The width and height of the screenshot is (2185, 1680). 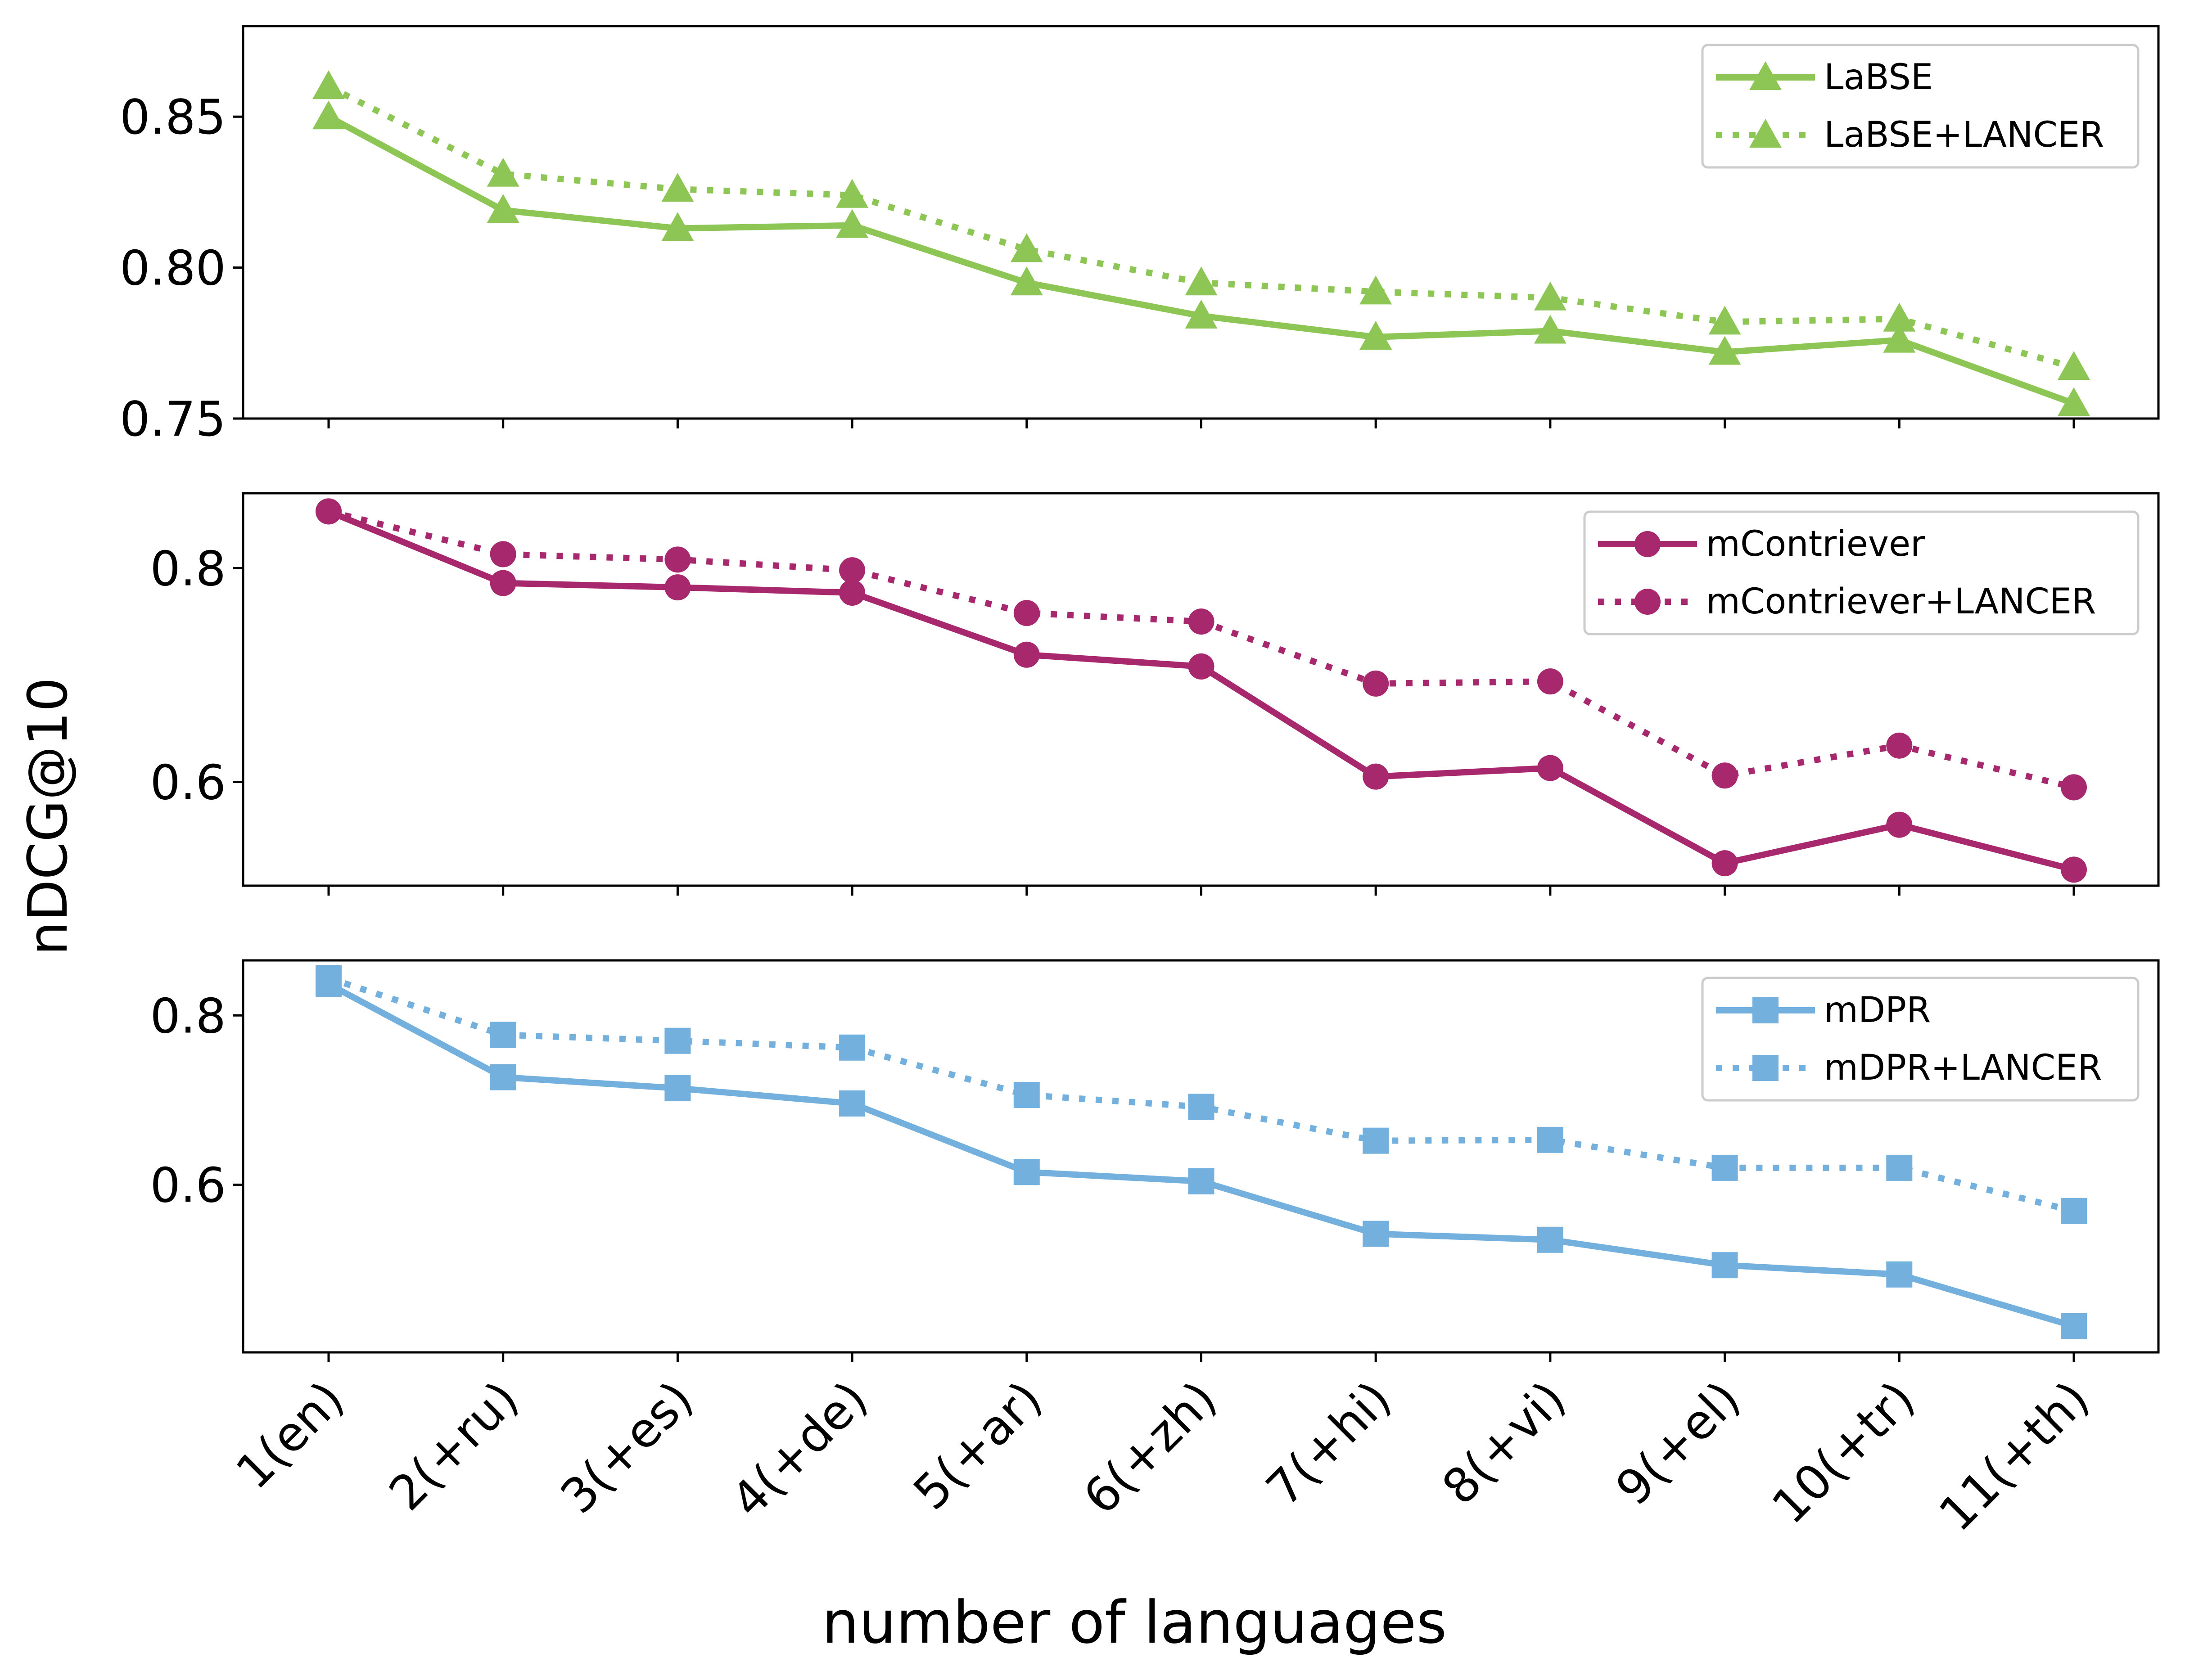 What do you see at coordinates (1678, 1443) in the screenshot?
I see `x-tick-label: 9(+el)` at bounding box center [1678, 1443].